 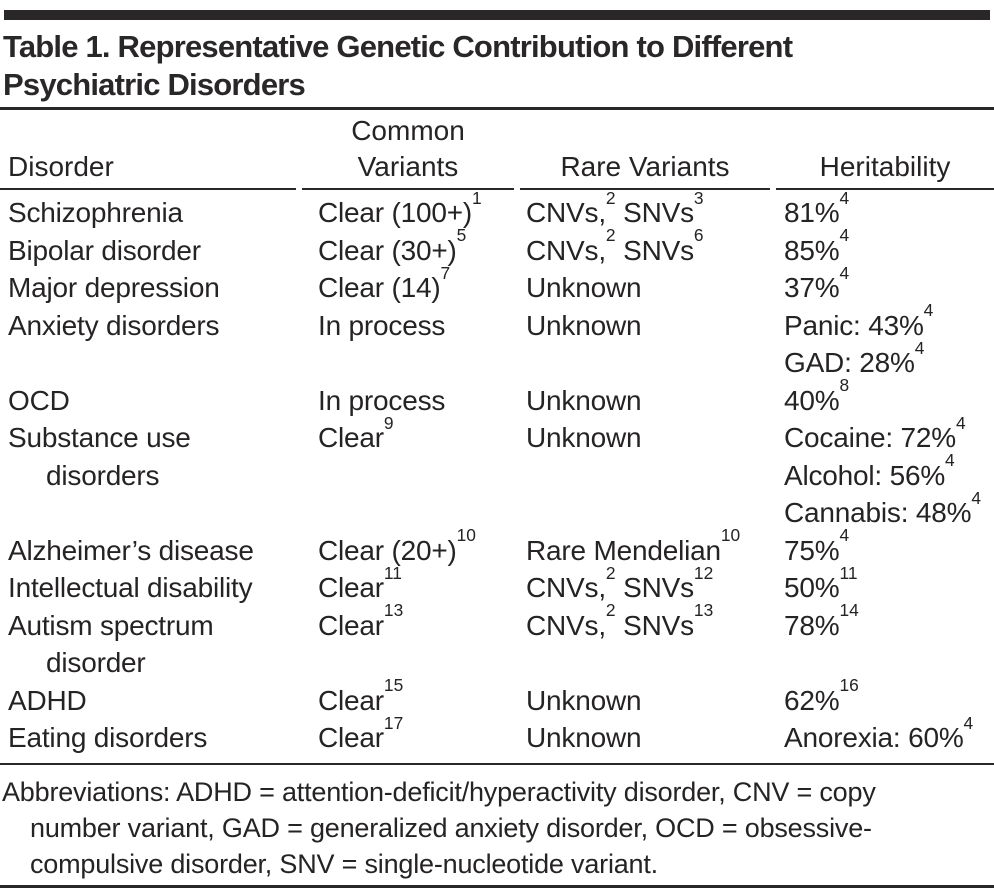 I want to click on cell-disorder: Intellectual disability, so click(x=148, y=588).